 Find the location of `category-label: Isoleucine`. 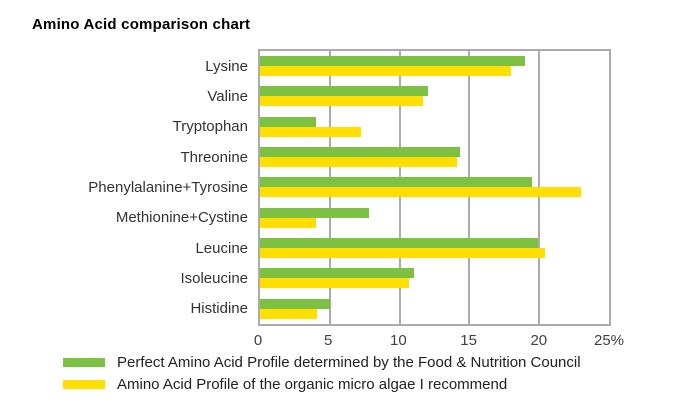

category-label: Isoleucine is located at coordinates (214, 278).